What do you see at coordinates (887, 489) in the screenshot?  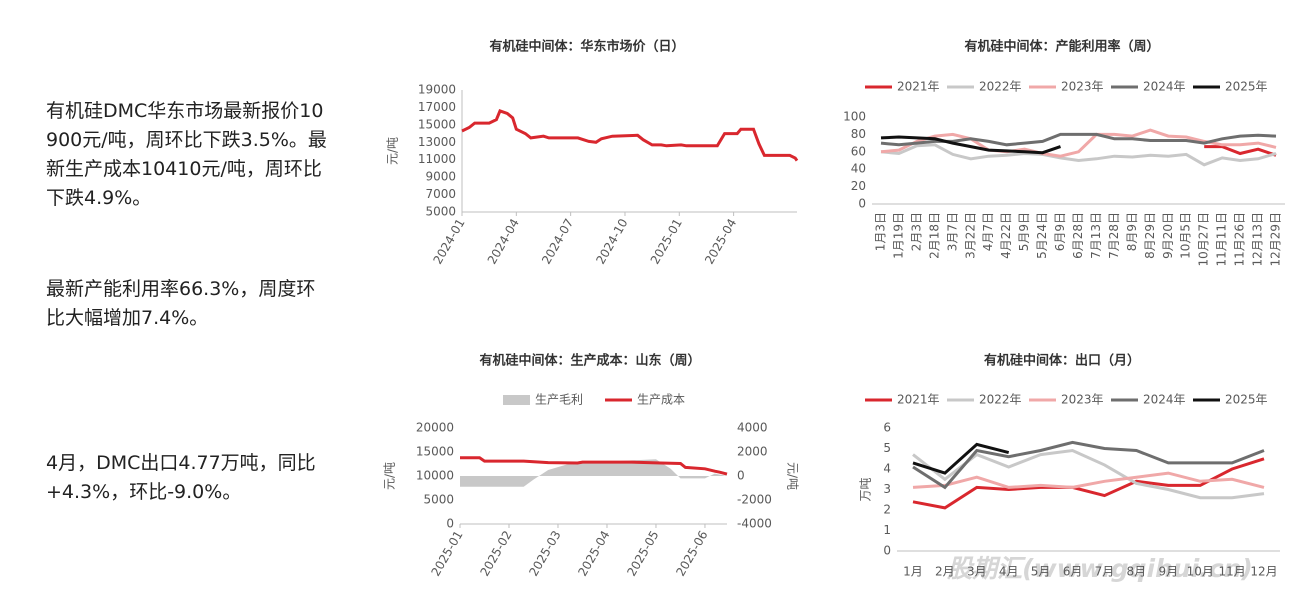 I see `y-tick-label: 3` at bounding box center [887, 489].